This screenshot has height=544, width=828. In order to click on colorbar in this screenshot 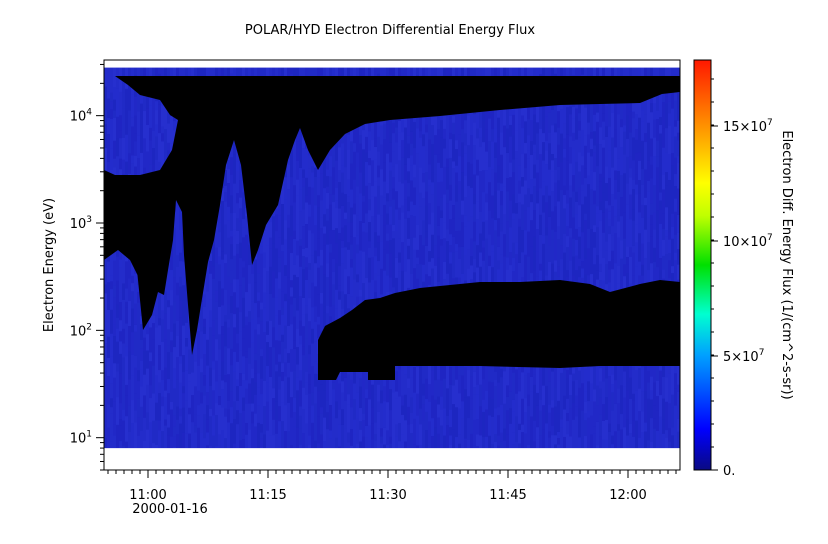, I will do `click(702, 265)`.